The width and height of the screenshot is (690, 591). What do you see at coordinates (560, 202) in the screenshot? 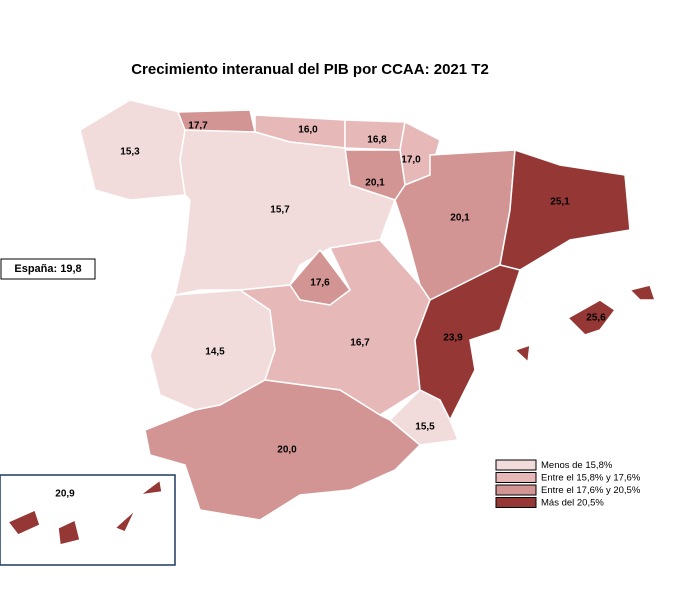
I see `region-label: 25,1` at bounding box center [560, 202].